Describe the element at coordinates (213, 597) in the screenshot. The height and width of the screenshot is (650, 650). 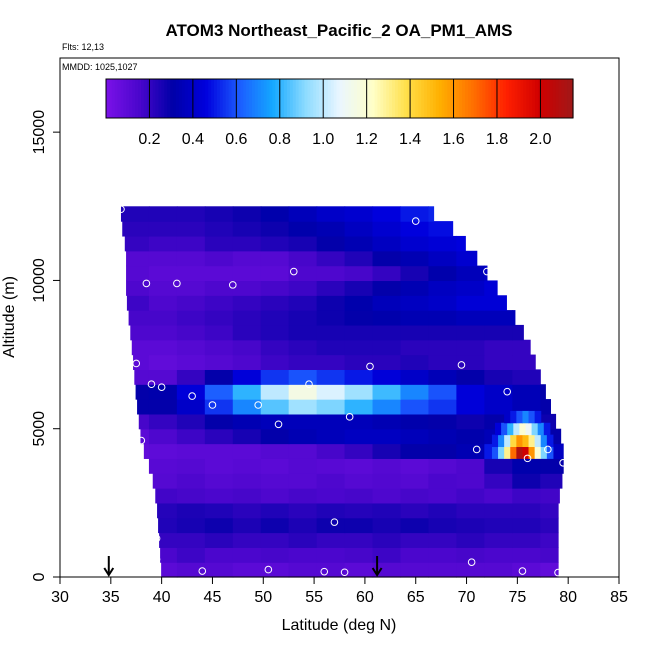
I see `x-tick-label: 45` at that location.